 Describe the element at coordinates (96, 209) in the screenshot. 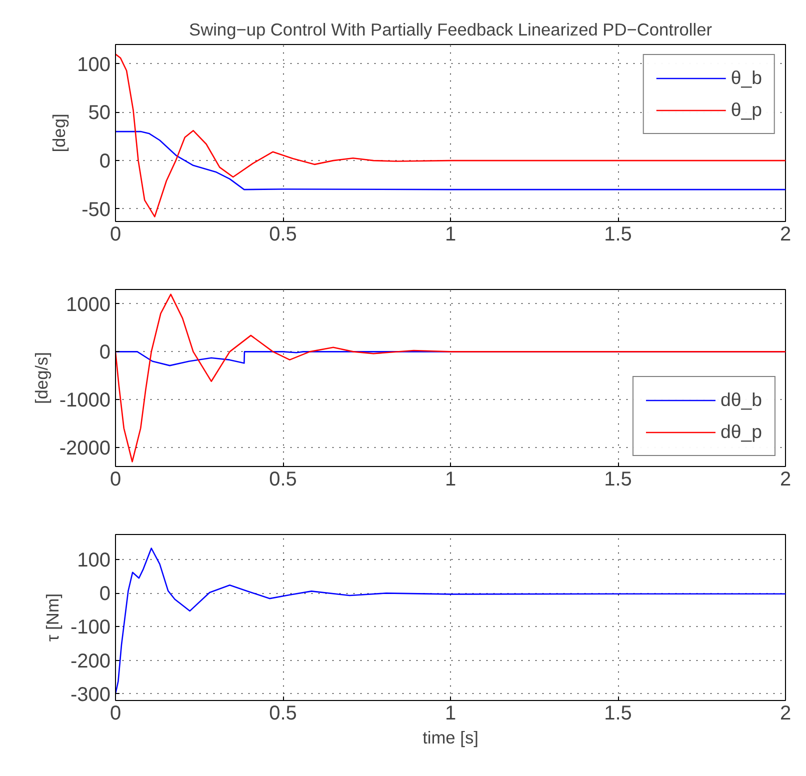

I see `y-tick-label: -50` at that location.